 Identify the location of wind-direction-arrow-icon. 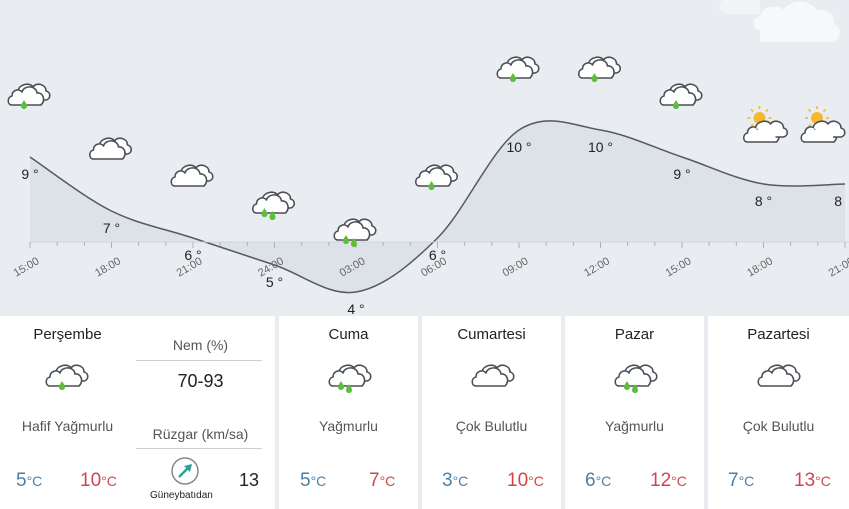
(185, 471).